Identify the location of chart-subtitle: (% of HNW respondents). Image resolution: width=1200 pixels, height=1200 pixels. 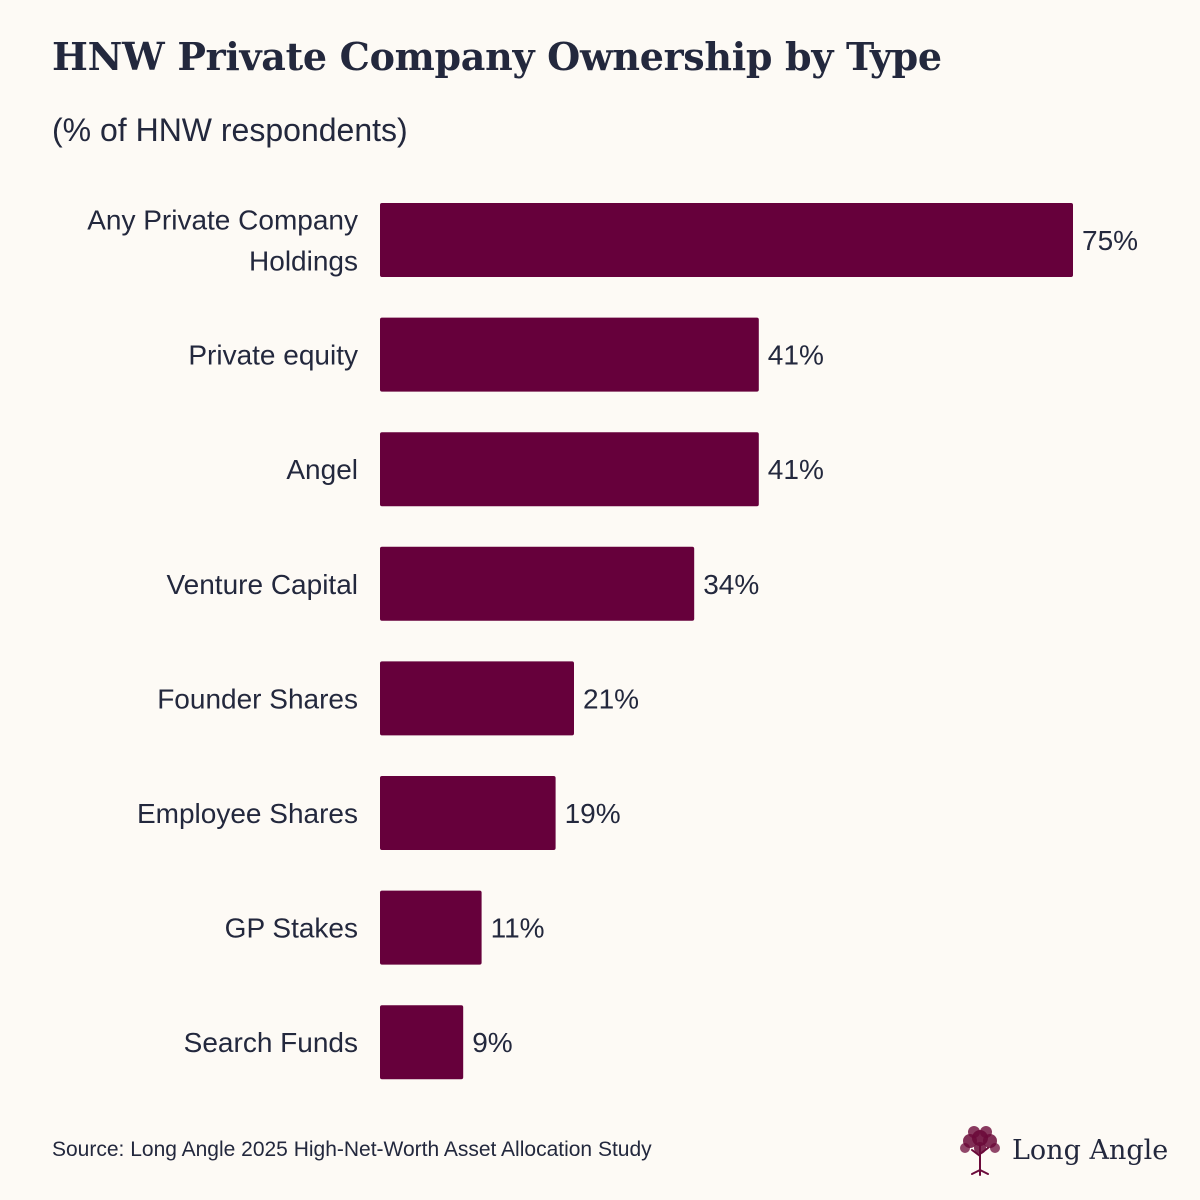
(230, 130).